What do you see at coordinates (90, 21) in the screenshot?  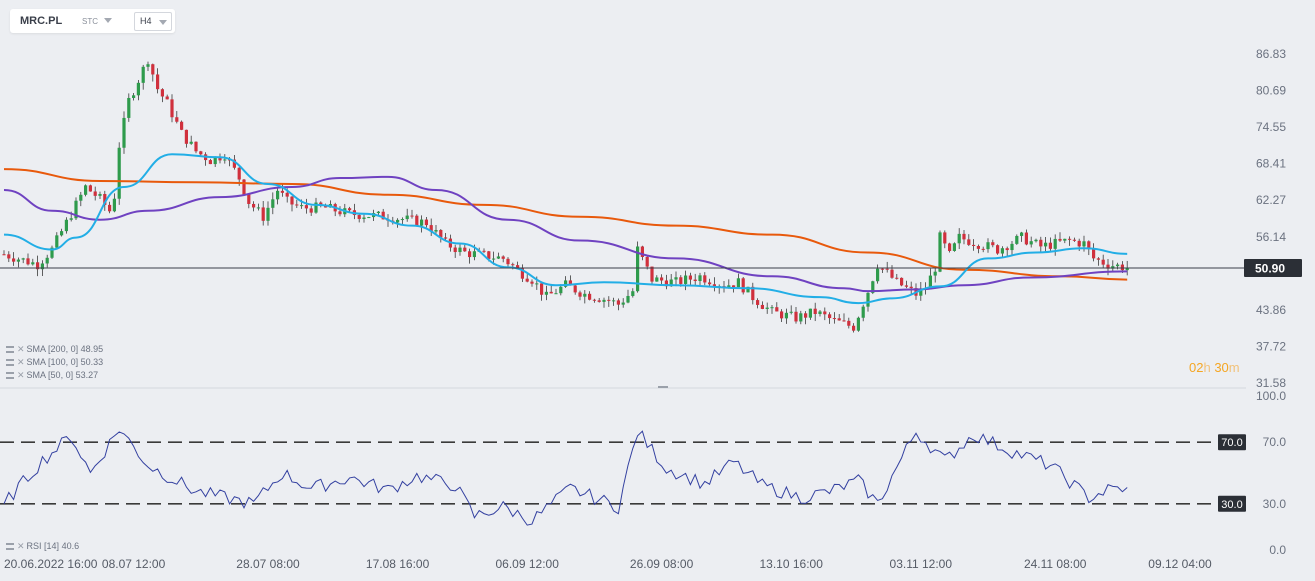 I see `market-label: STC` at bounding box center [90, 21].